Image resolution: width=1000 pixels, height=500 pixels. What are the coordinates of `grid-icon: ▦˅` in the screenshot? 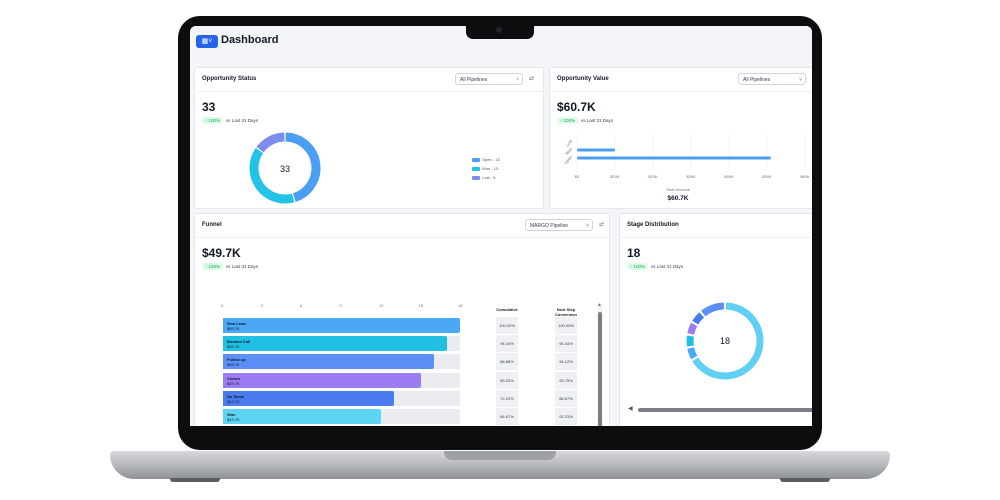 It's located at (207, 41).